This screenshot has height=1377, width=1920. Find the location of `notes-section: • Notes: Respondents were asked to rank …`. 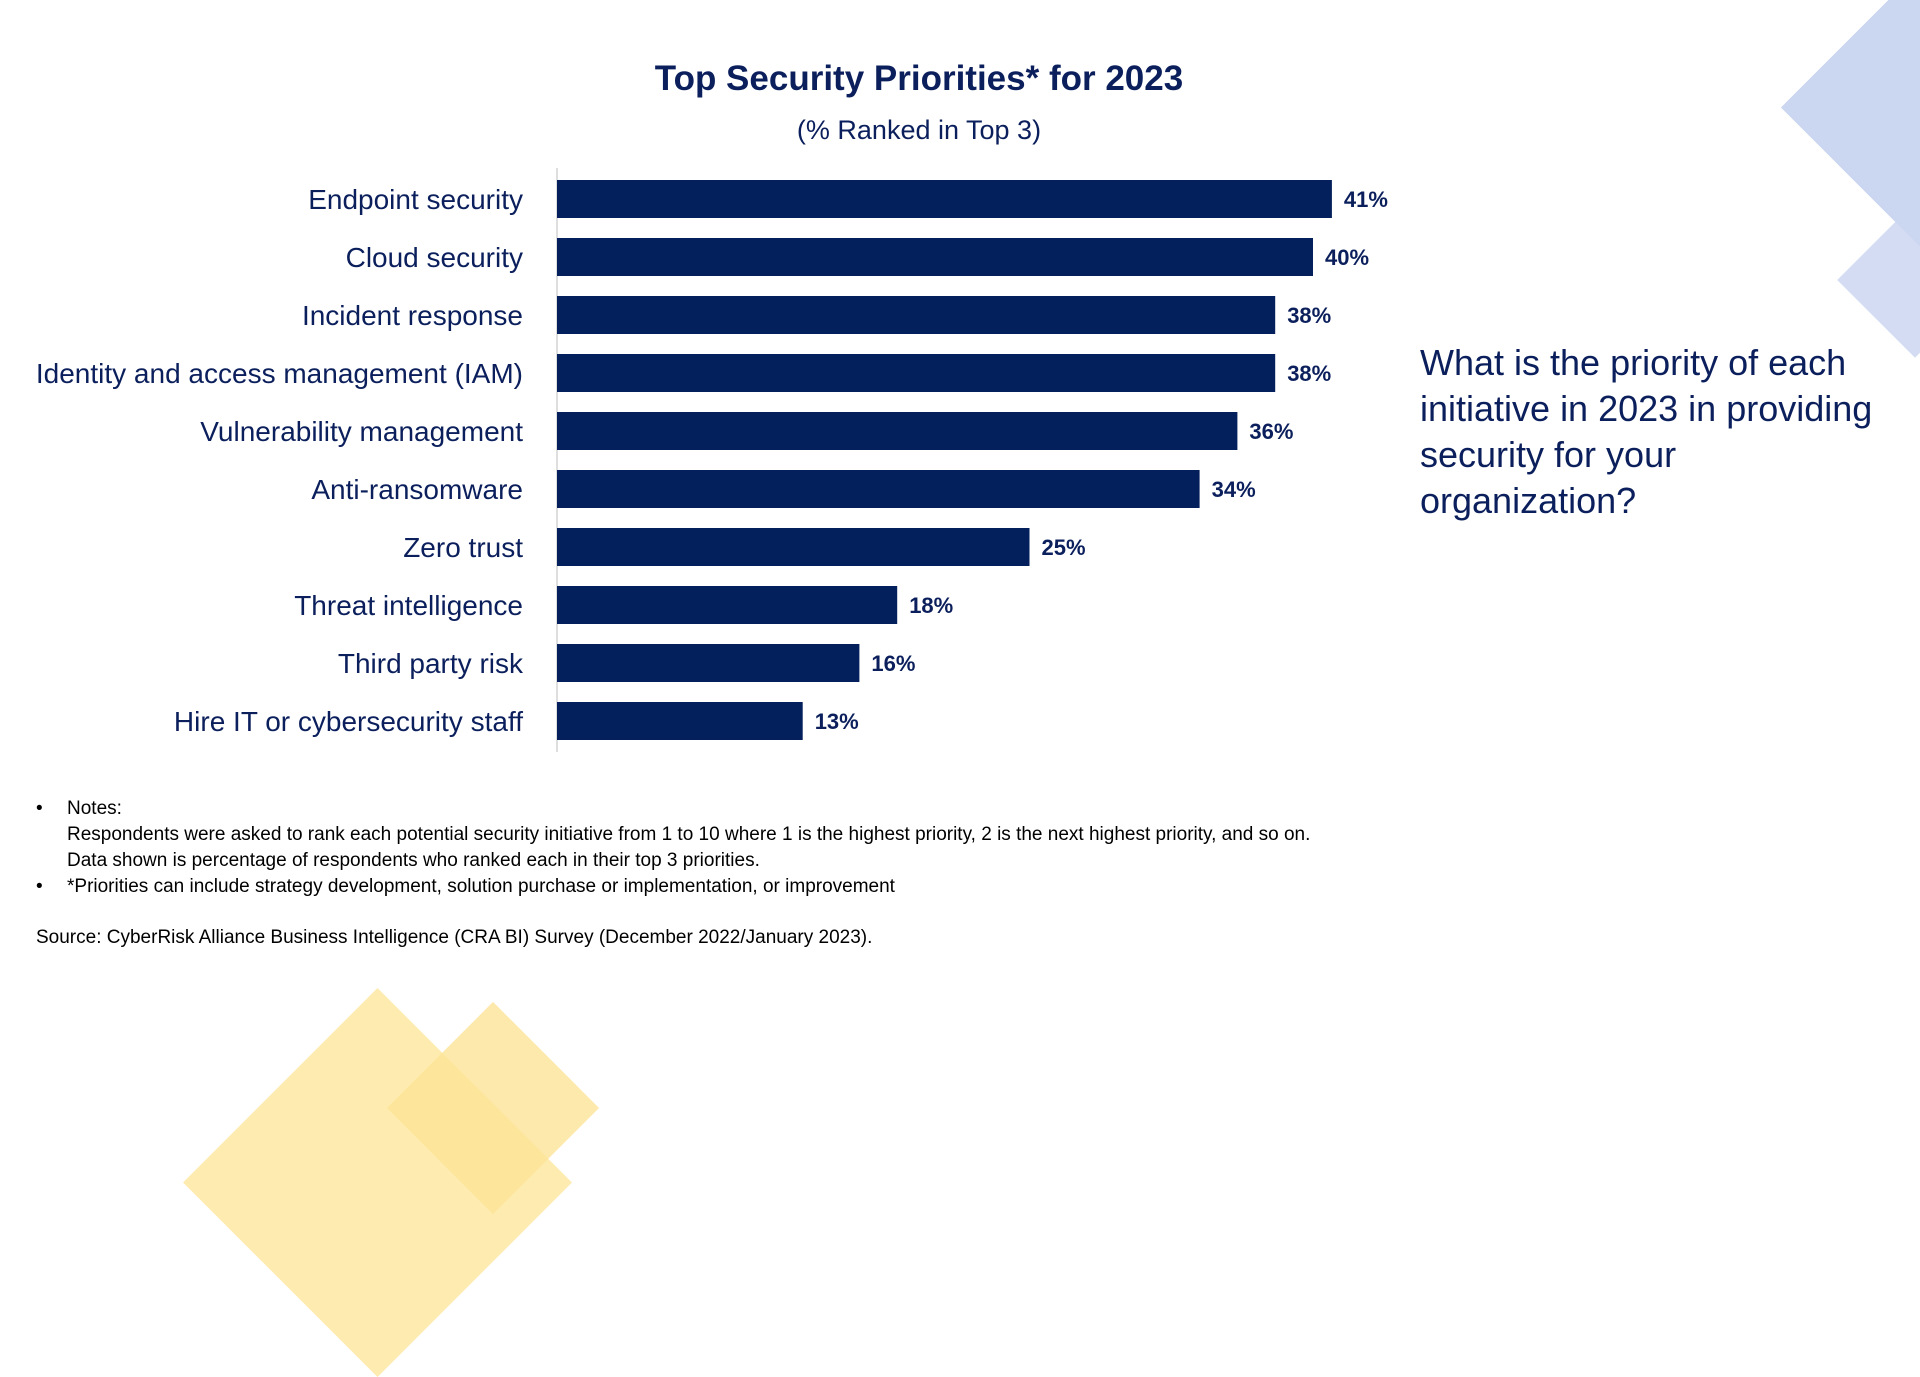

notes-section: • Notes: Respondents were asked to rank … is located at coordinates (736, 873).